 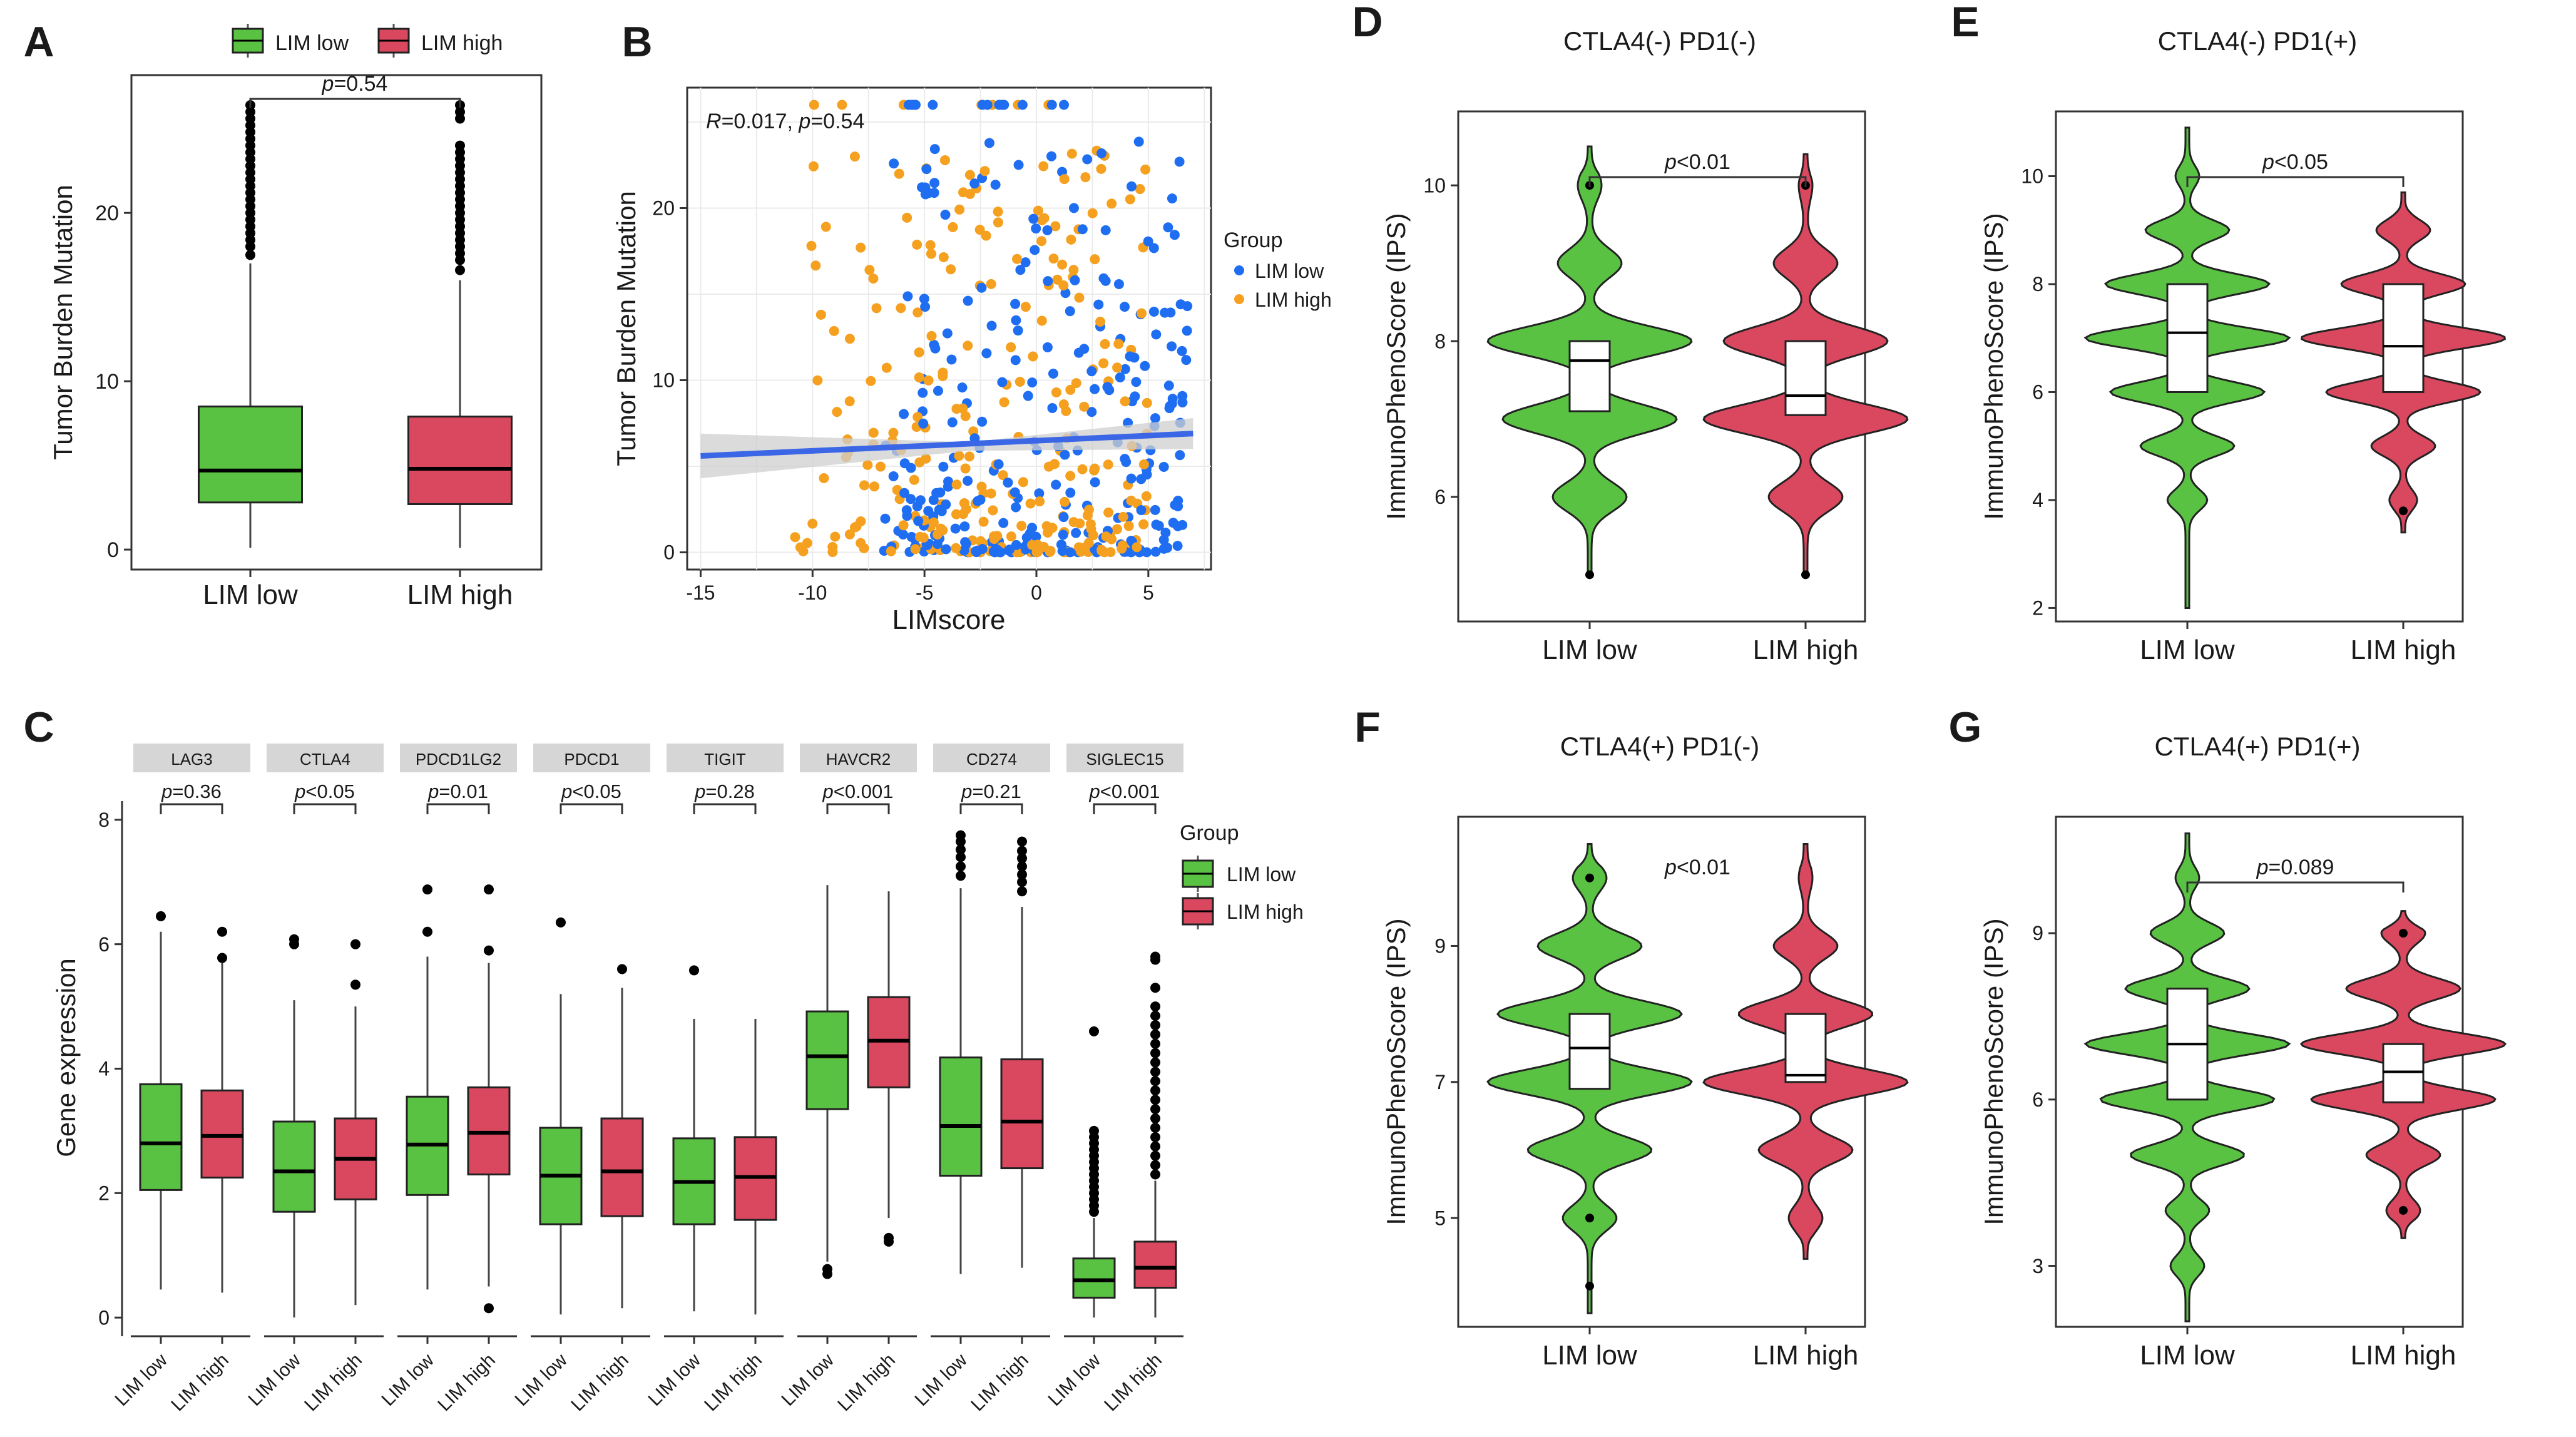 What do you see at coordinates (1290, 271) in the screenshot?
I see `b-legend-low-label: LIM low` at bounding box center [1290, 271].